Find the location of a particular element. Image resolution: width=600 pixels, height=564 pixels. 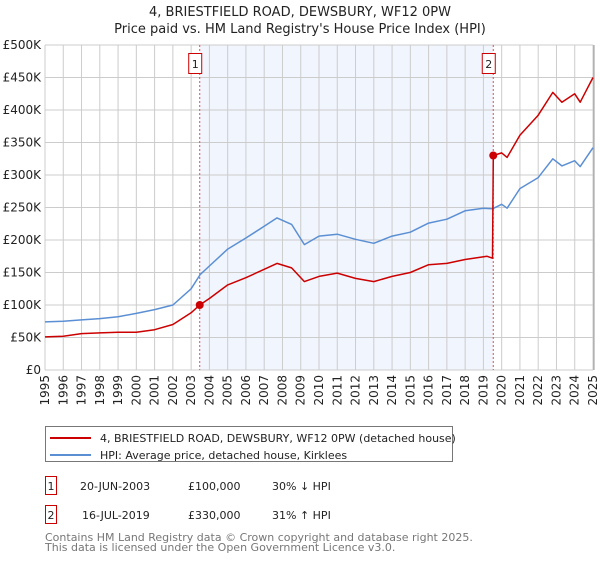

y-tick-label: £350K is located at coordinates (23, 143).